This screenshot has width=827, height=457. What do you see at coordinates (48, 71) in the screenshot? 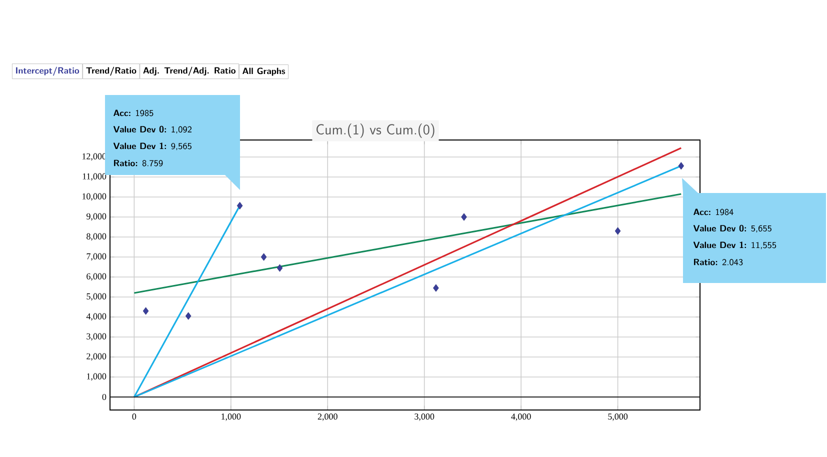
I see `text: Intercept/Ratio` at bounding box center [48, 71].